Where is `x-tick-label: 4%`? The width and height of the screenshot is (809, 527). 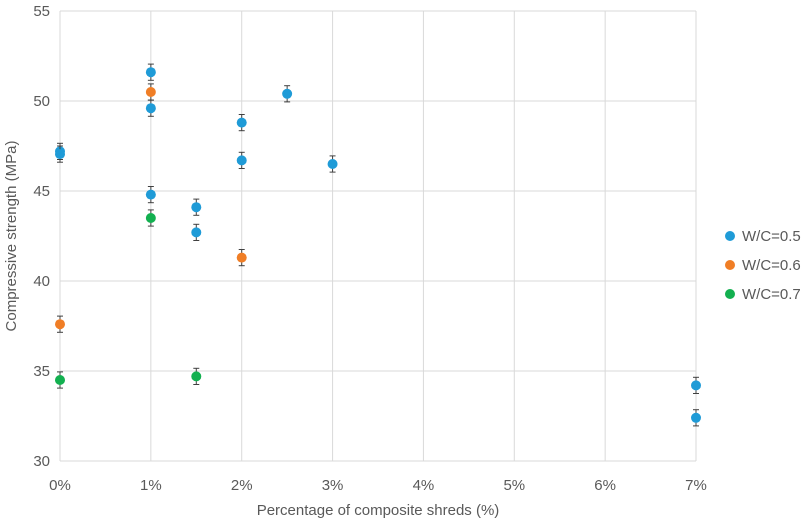
x-tick-label: 4% is located at coordinates (424, 485).